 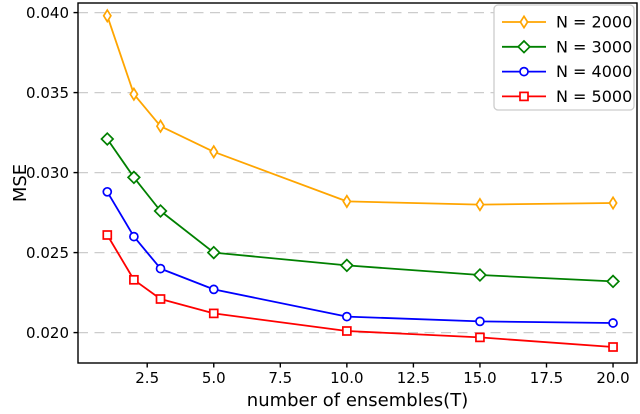 I want to click on x-tick-label: 17.5, so click(x=546, y=378).